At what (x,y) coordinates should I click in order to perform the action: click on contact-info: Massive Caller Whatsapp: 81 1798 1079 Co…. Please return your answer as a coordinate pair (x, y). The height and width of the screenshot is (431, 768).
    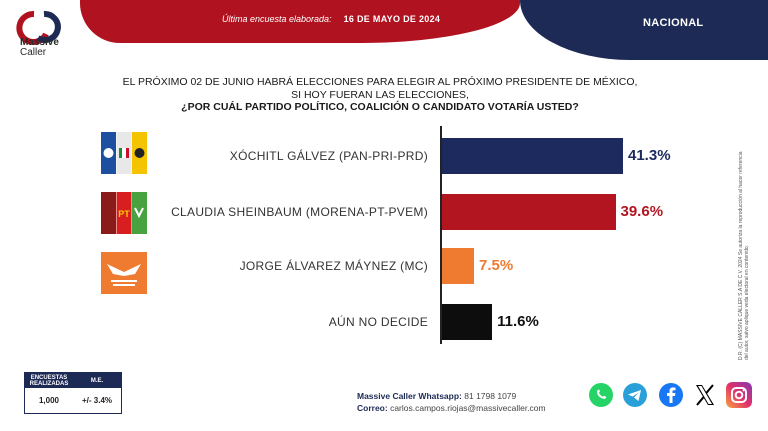
    Looking at the image, I should click on (451, 402).